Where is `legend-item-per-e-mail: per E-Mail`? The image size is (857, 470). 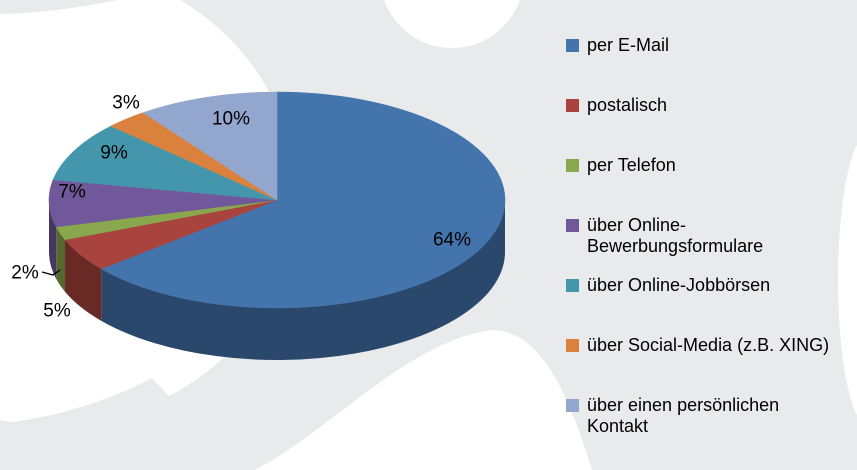 legend-item-per-e-mail: per E-Mail is located at coordinates (711, 45).